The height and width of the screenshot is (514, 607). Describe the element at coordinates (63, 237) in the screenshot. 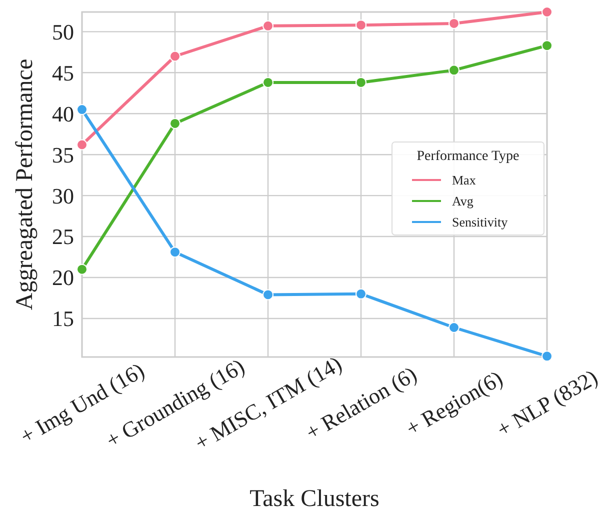

I see `y-tick-label: 25` at that location.